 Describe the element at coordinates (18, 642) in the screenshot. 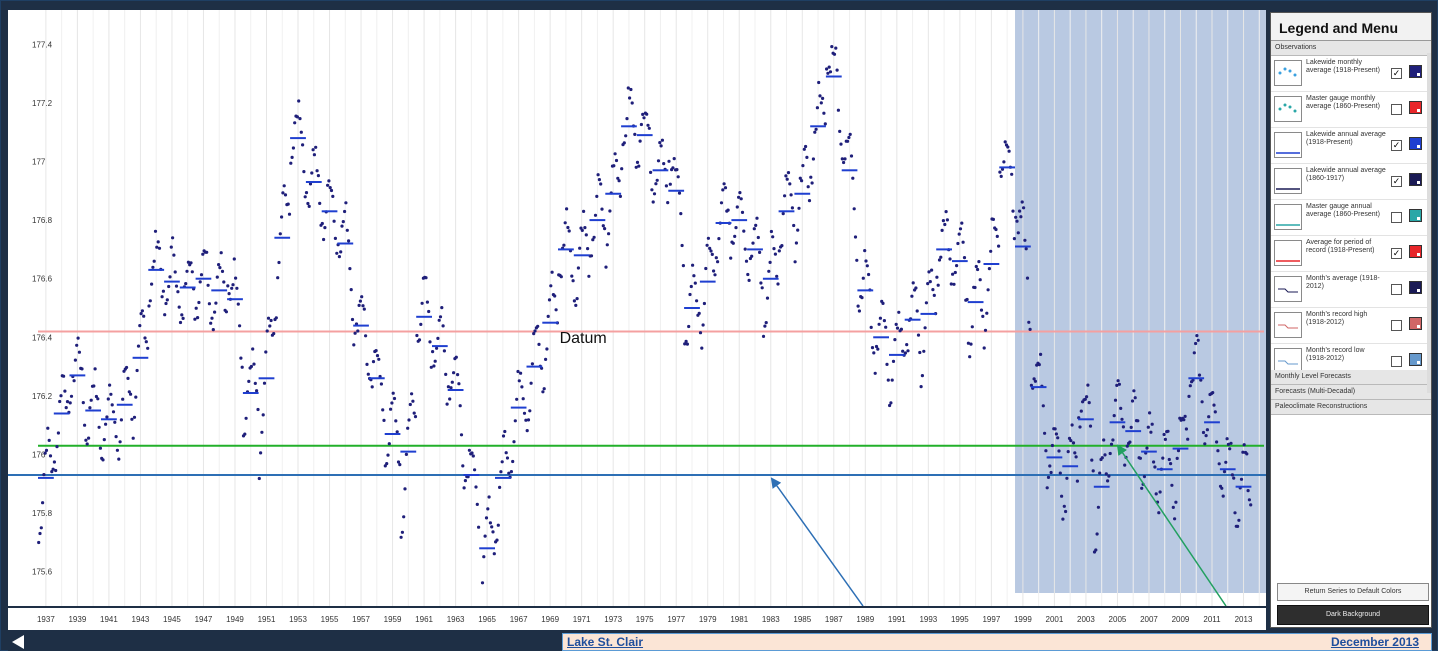

I see `scroll-left-icon` at that location.